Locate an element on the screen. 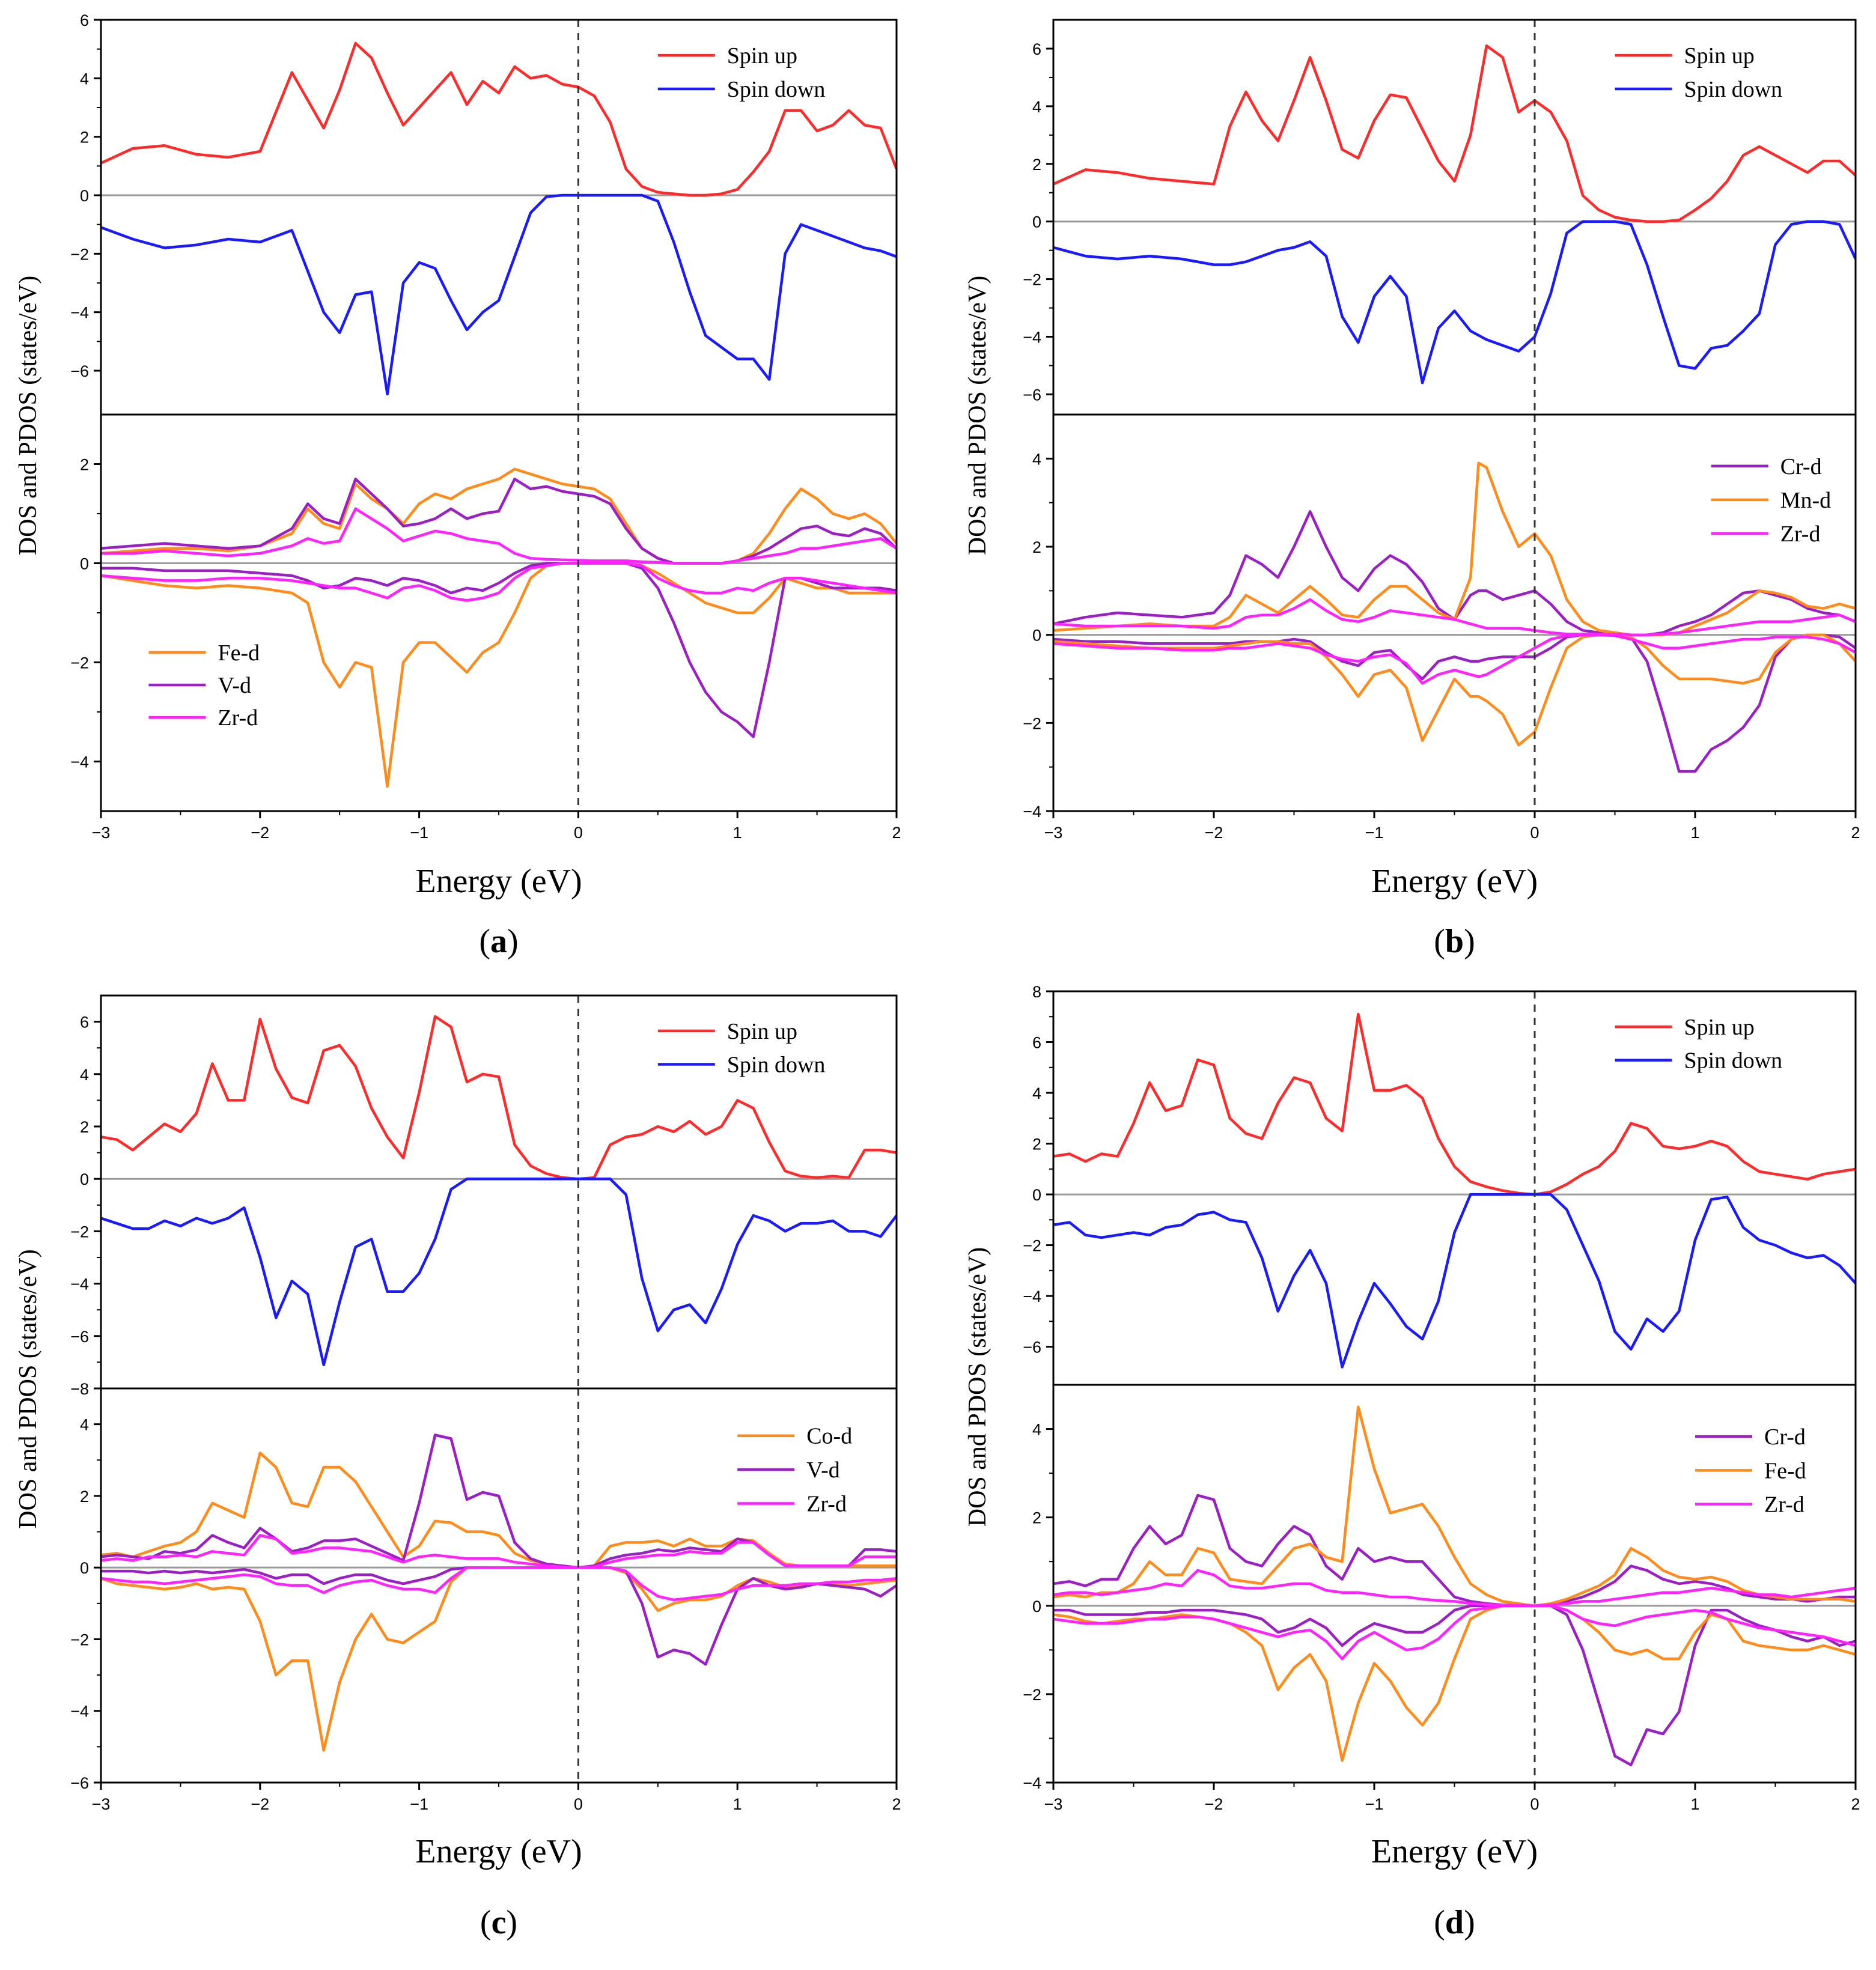 This screenshot has height=1970, width=1876. series-line-fe-d-up is located at coordinates (1454, 1506).